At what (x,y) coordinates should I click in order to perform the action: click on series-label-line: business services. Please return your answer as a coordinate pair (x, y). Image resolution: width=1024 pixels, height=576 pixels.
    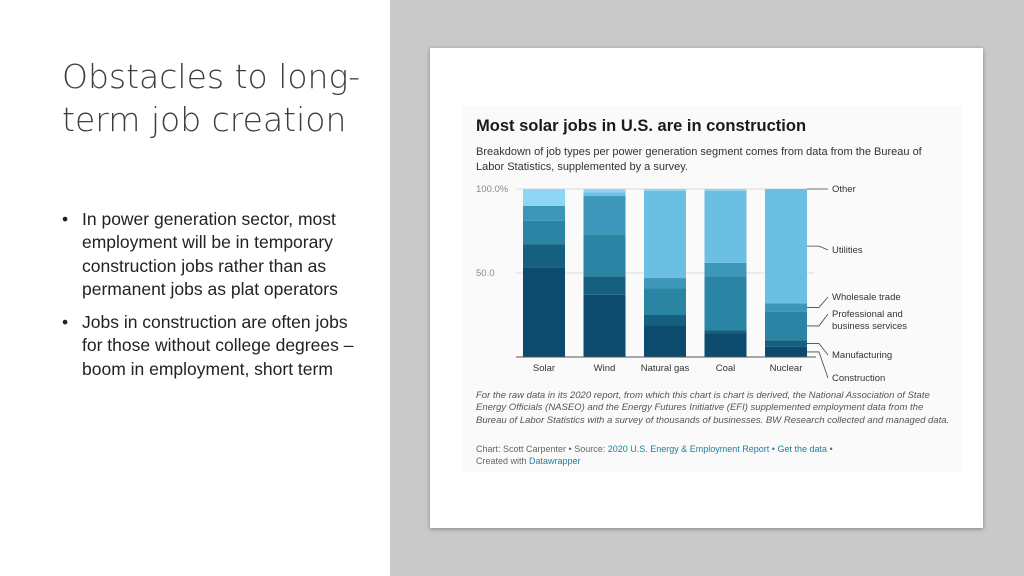
    Looking at the image, I should click on (869, 326).